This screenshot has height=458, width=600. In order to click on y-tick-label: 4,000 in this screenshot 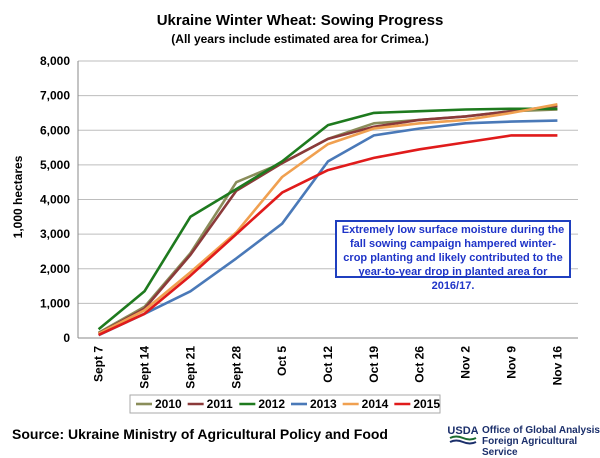, I will do `click(55, 200)`.